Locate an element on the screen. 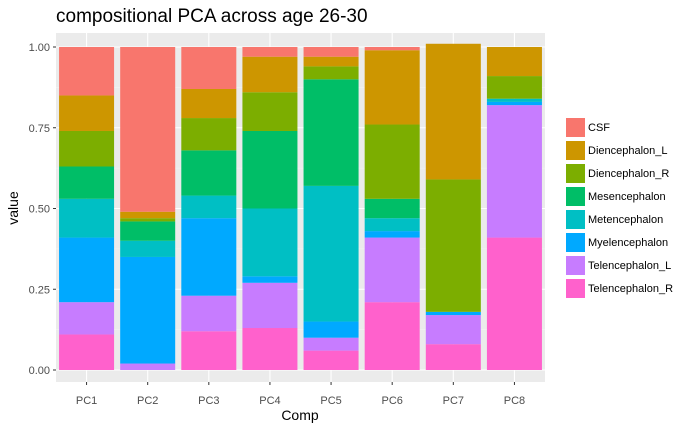  bar-segment-pc4-csf is located at coordinates (270, 52).